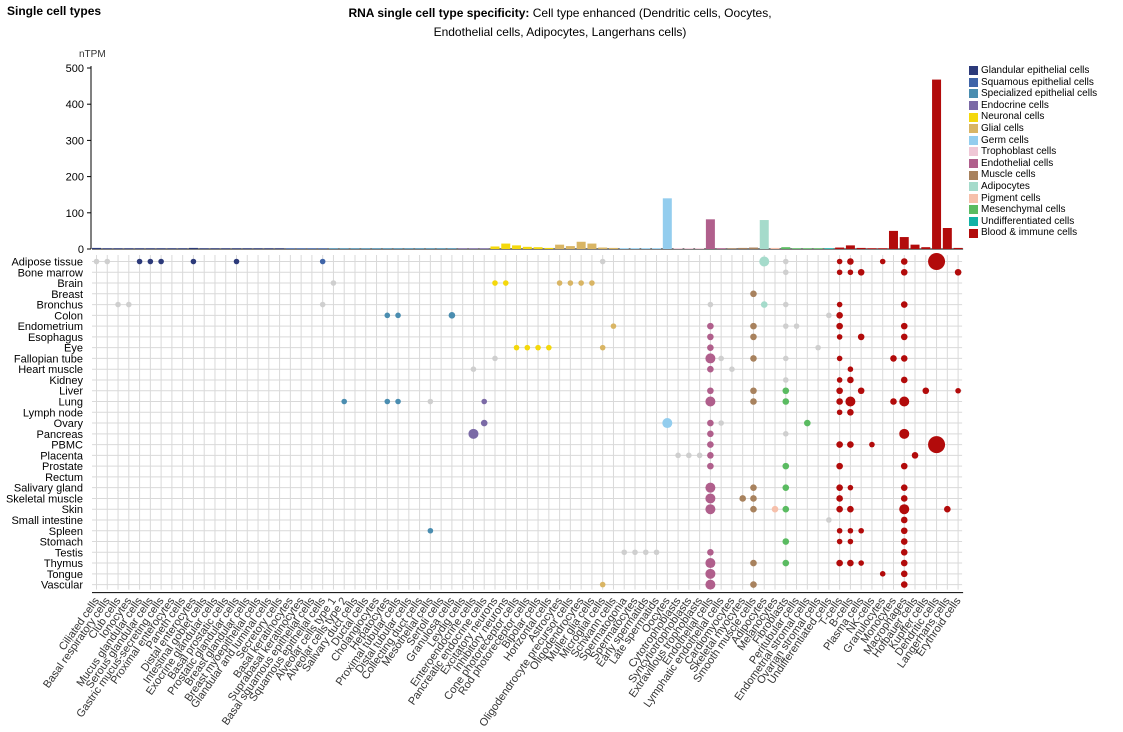 The image size is (1123, 732). Describe the element at coordinates (1033, 141) in the screenshot. I see `legend-item: Germ cells` at that location.